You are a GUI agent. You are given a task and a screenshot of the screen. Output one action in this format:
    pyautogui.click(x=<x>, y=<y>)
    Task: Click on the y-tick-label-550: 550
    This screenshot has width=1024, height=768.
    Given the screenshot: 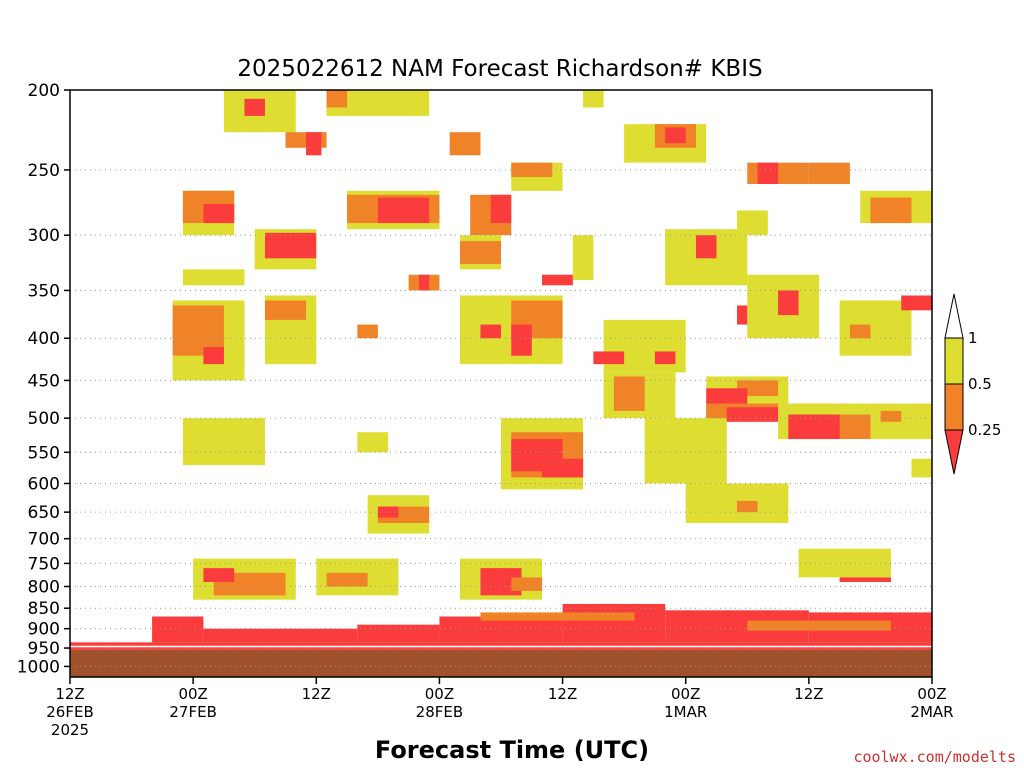 What is the action you would take?
    pyautogui.click(x=44, y=453)
    